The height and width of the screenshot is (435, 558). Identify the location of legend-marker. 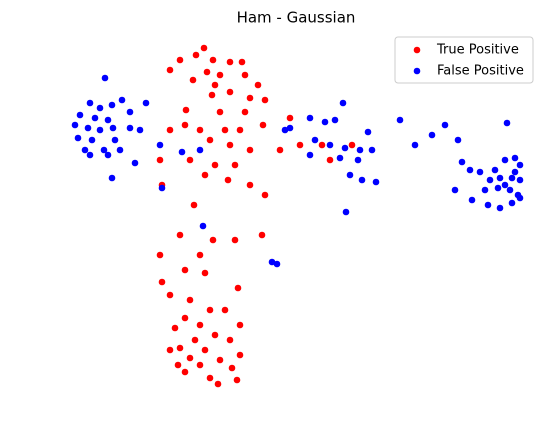
(417, 50).